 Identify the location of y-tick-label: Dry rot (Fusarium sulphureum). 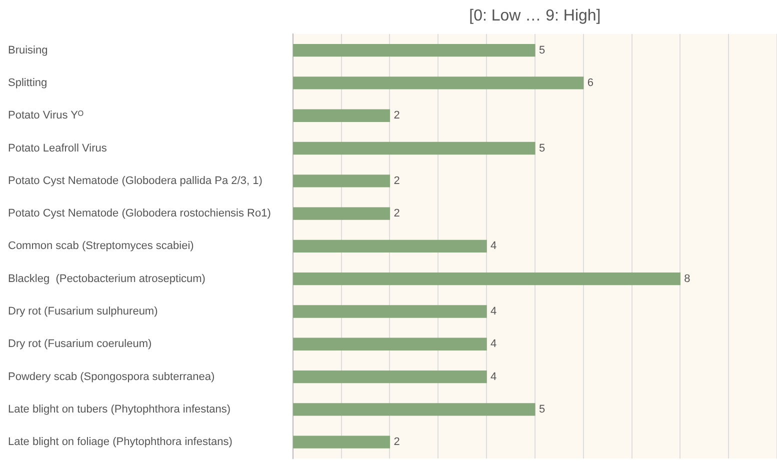
(83, 312).